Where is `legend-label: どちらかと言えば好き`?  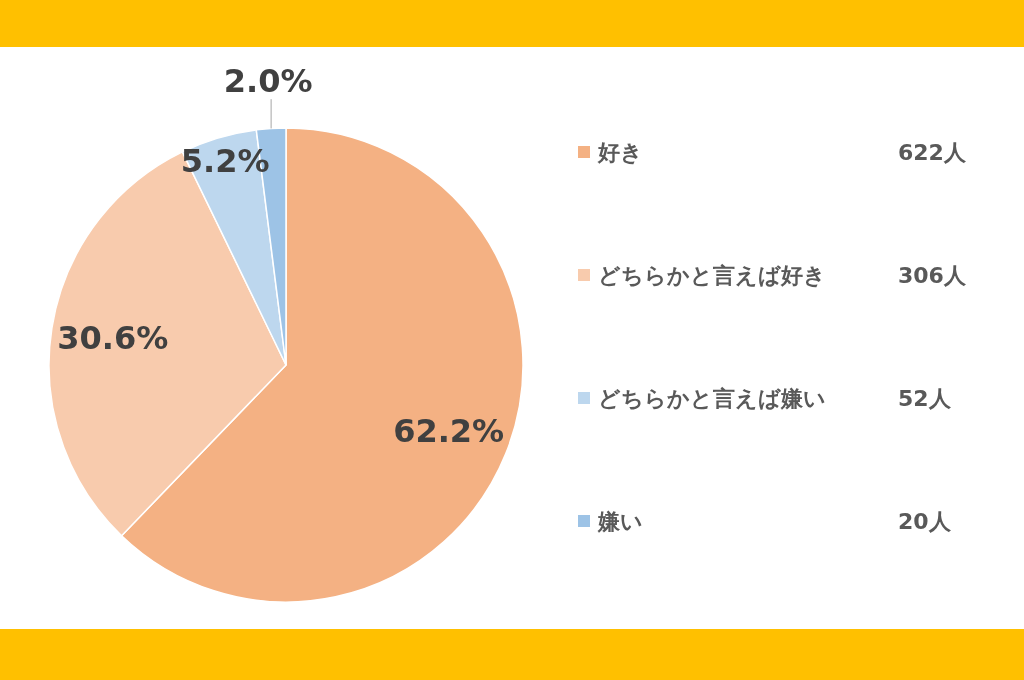
legend-label: どちらかと言えば好き is located at coordinates (712, 275).